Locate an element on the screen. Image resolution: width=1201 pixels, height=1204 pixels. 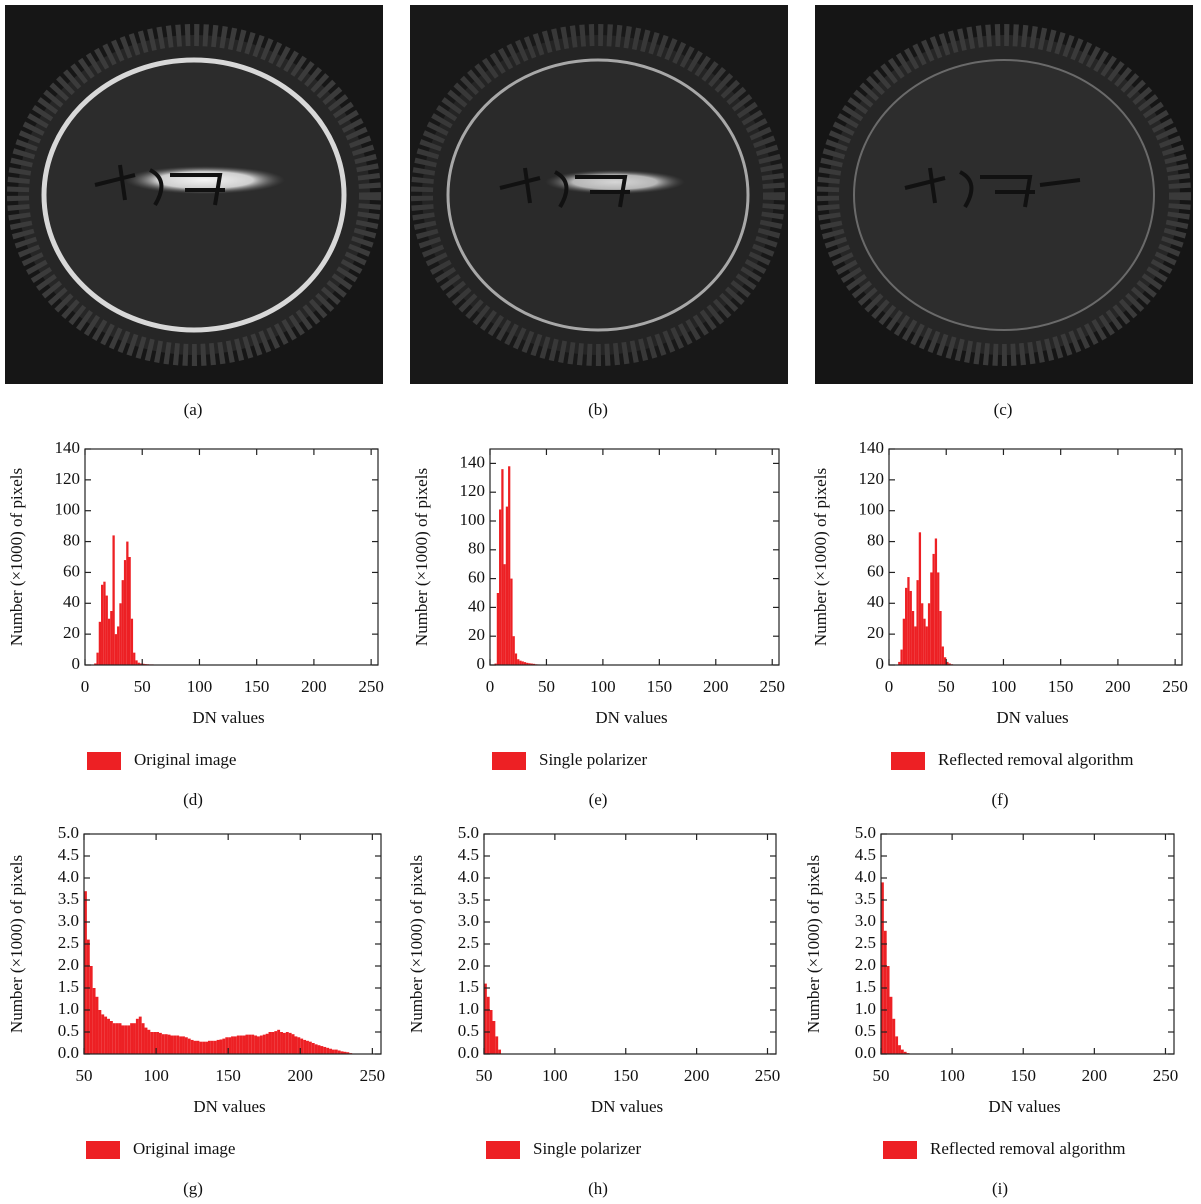
y-tick-label: 80 is located at coordinates (71, 539).